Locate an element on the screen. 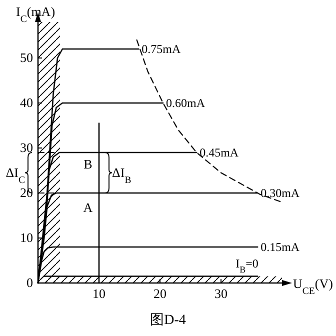 The width and height of the screenshot is (336, 336). annotation: ΔI$_{B}$ is located at coordinates (122, 175).